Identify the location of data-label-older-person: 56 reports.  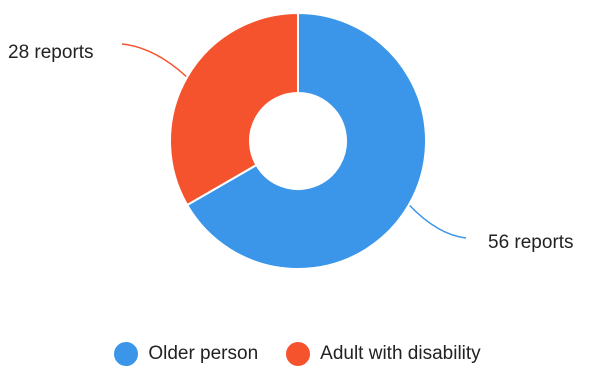
(531, 242).